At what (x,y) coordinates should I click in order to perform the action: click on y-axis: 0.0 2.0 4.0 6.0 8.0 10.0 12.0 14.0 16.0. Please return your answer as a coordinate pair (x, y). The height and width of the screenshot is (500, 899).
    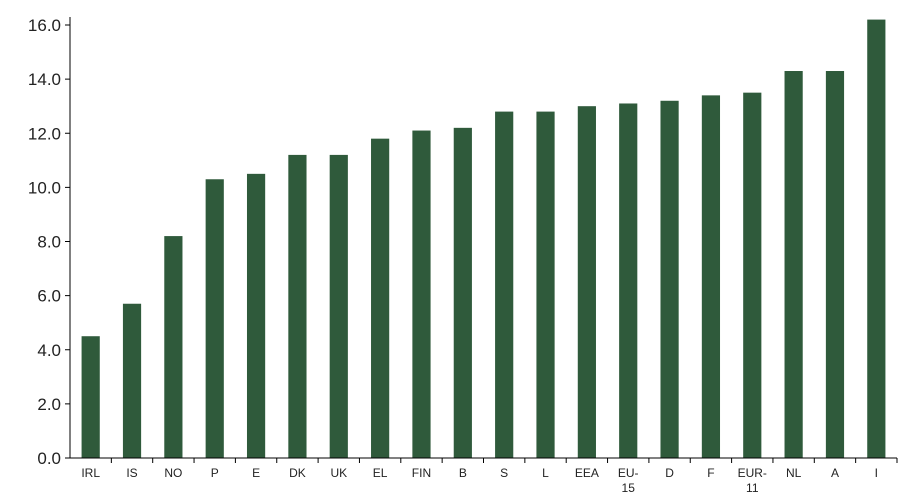
    Looking at the image, I should click on (49, 242).